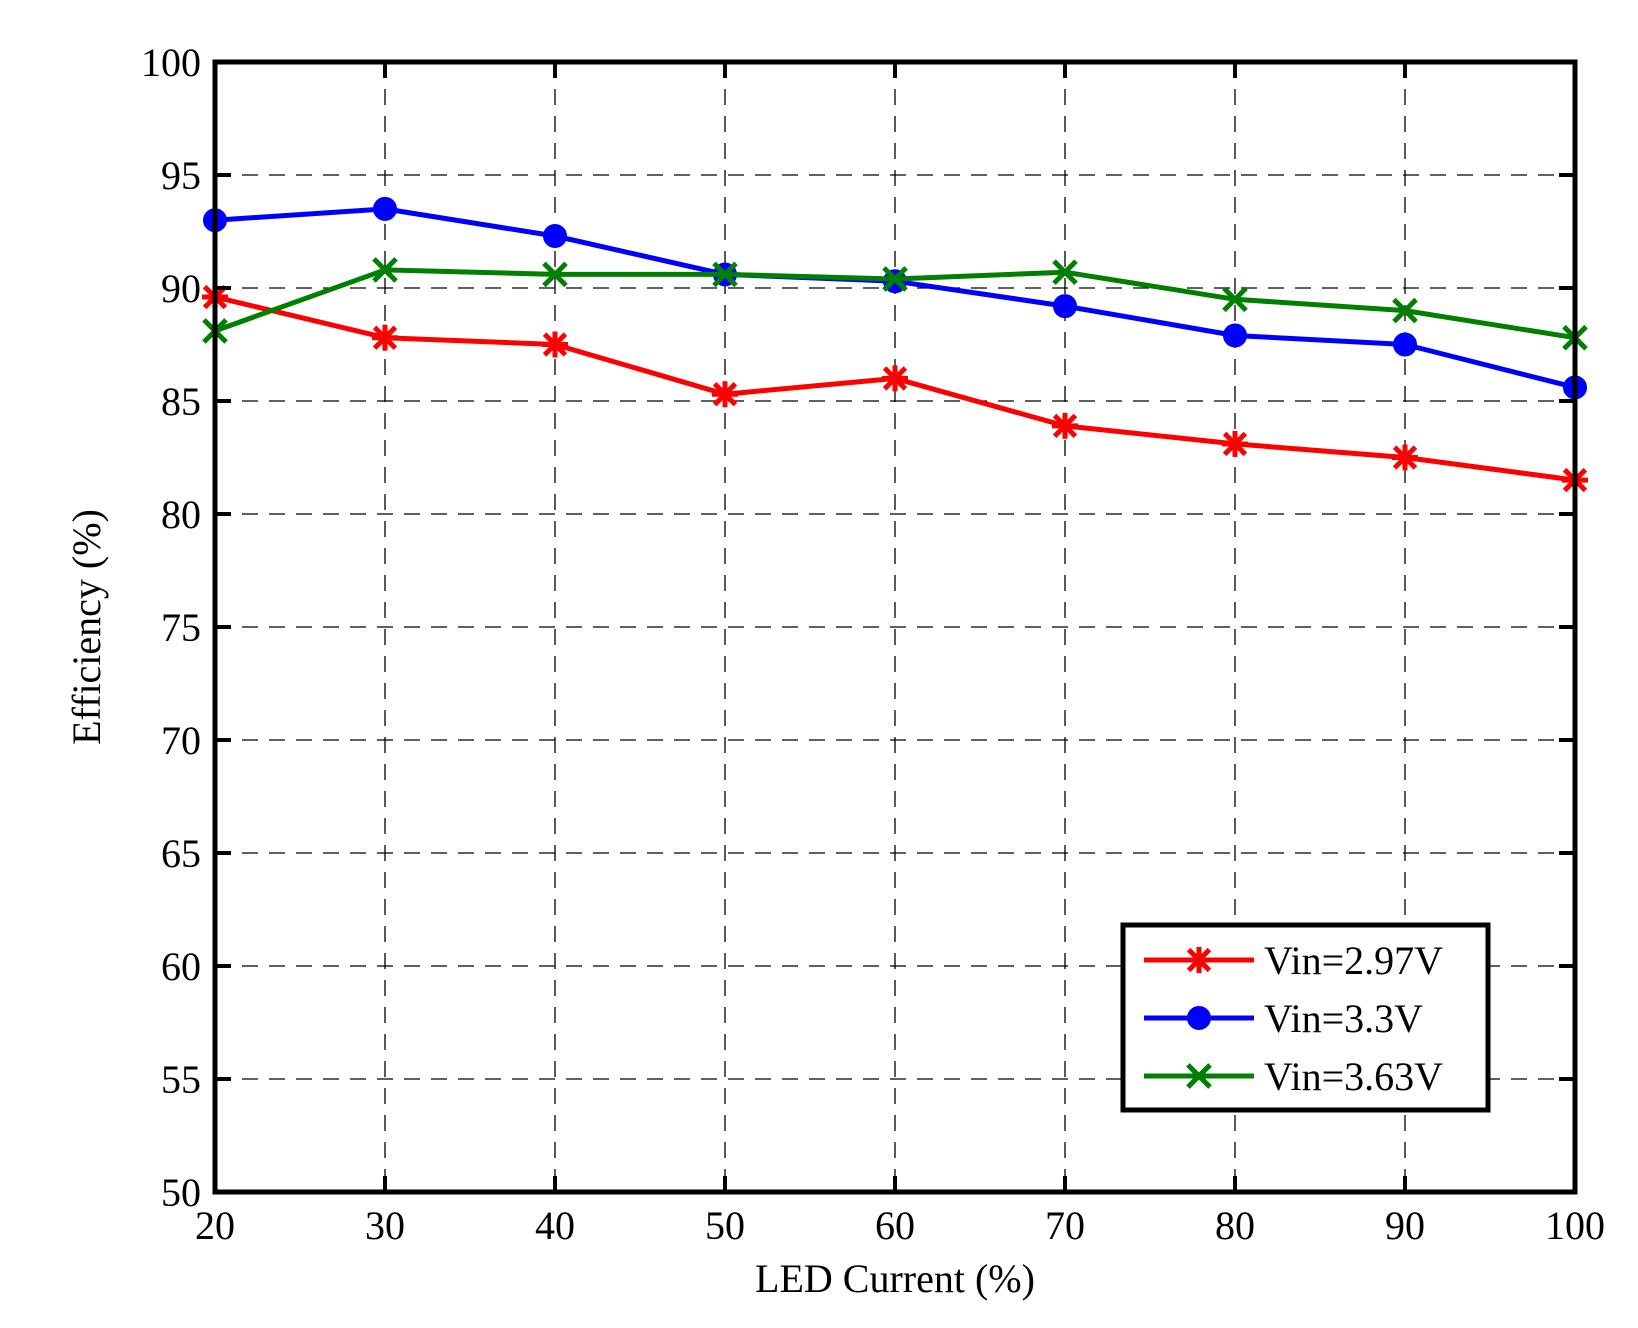 This screenshot has width=1638, height=1328. I want to click on x-tick-label: 50, so click(725, 1225).